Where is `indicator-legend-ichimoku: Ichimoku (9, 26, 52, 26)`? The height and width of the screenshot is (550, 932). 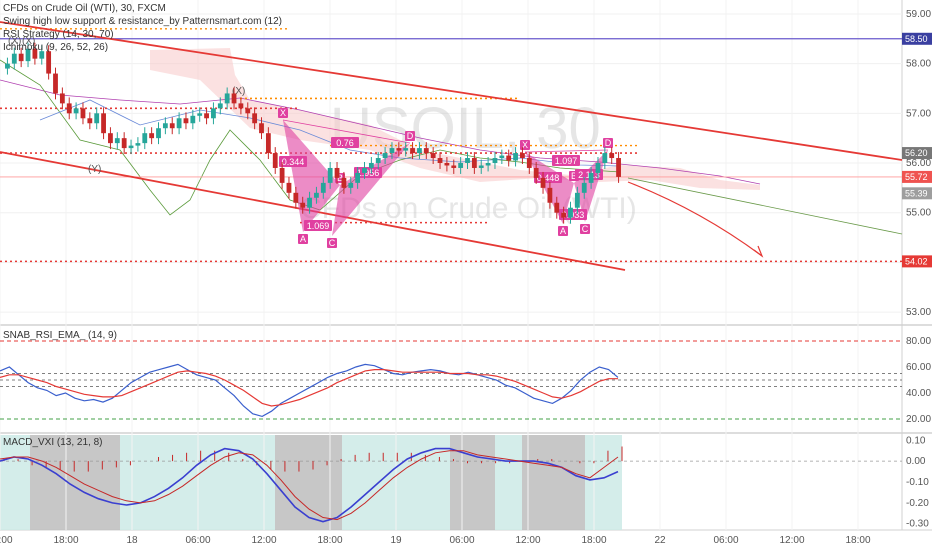 indicator-legend-ichimoku: Ichimoku (9, 26, 52, 26) is located at coordinates (56, 47).